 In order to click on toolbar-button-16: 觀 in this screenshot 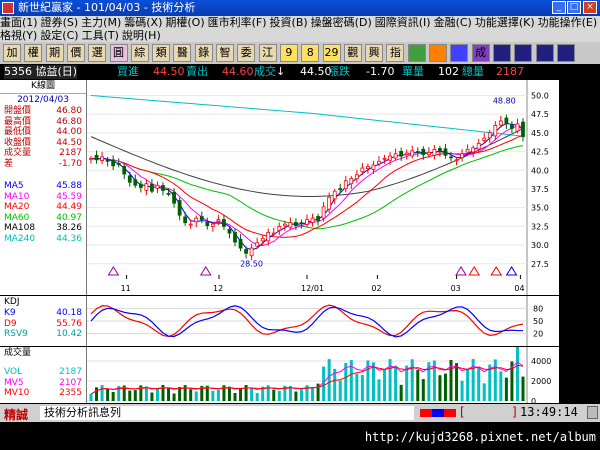, I will do `click(352, 53)`.